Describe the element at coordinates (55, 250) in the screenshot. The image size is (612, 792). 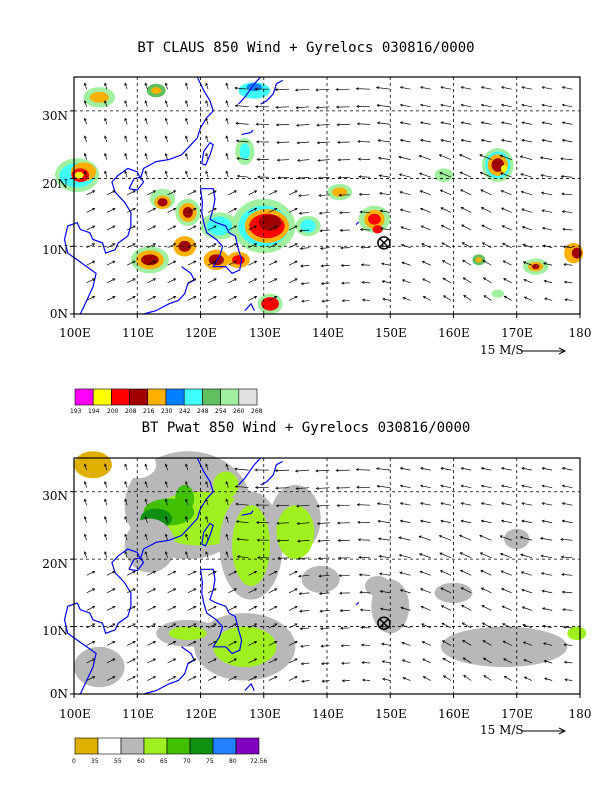
I see `p1-lat-10n: 10N` at that location.